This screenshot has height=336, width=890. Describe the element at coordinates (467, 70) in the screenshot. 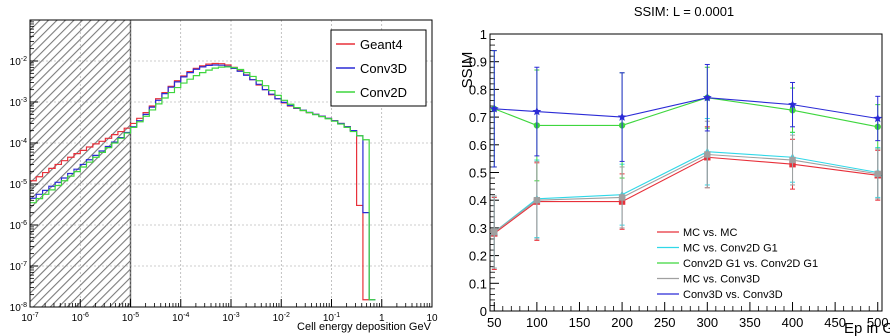

I see `right-y-axis-label: SSIM` at that location.